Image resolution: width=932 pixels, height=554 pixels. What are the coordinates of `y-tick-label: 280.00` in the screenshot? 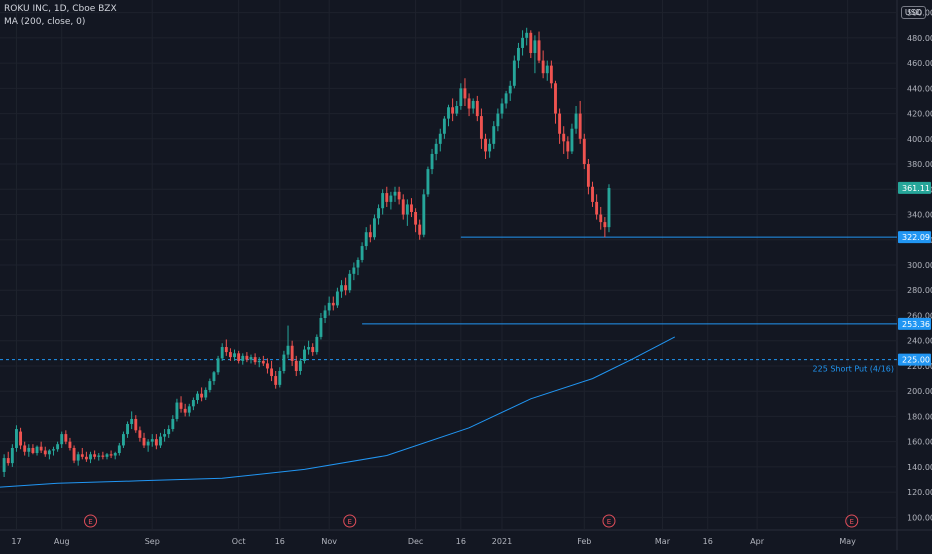 It's located at (919, 290).